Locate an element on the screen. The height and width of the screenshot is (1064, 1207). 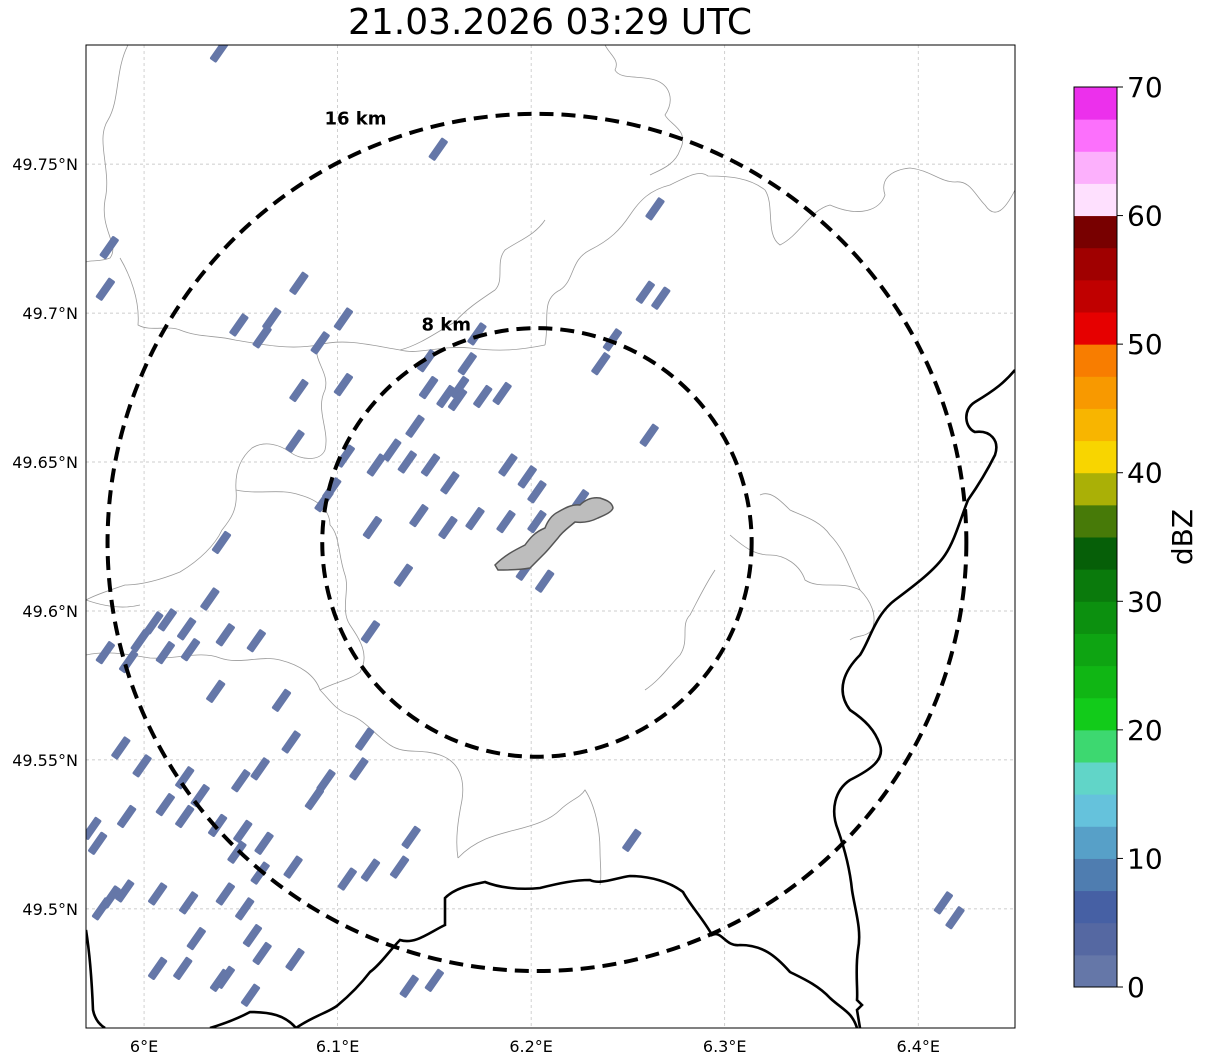
y-tick-label: 49.75°N is located at coordinates (45, 164).